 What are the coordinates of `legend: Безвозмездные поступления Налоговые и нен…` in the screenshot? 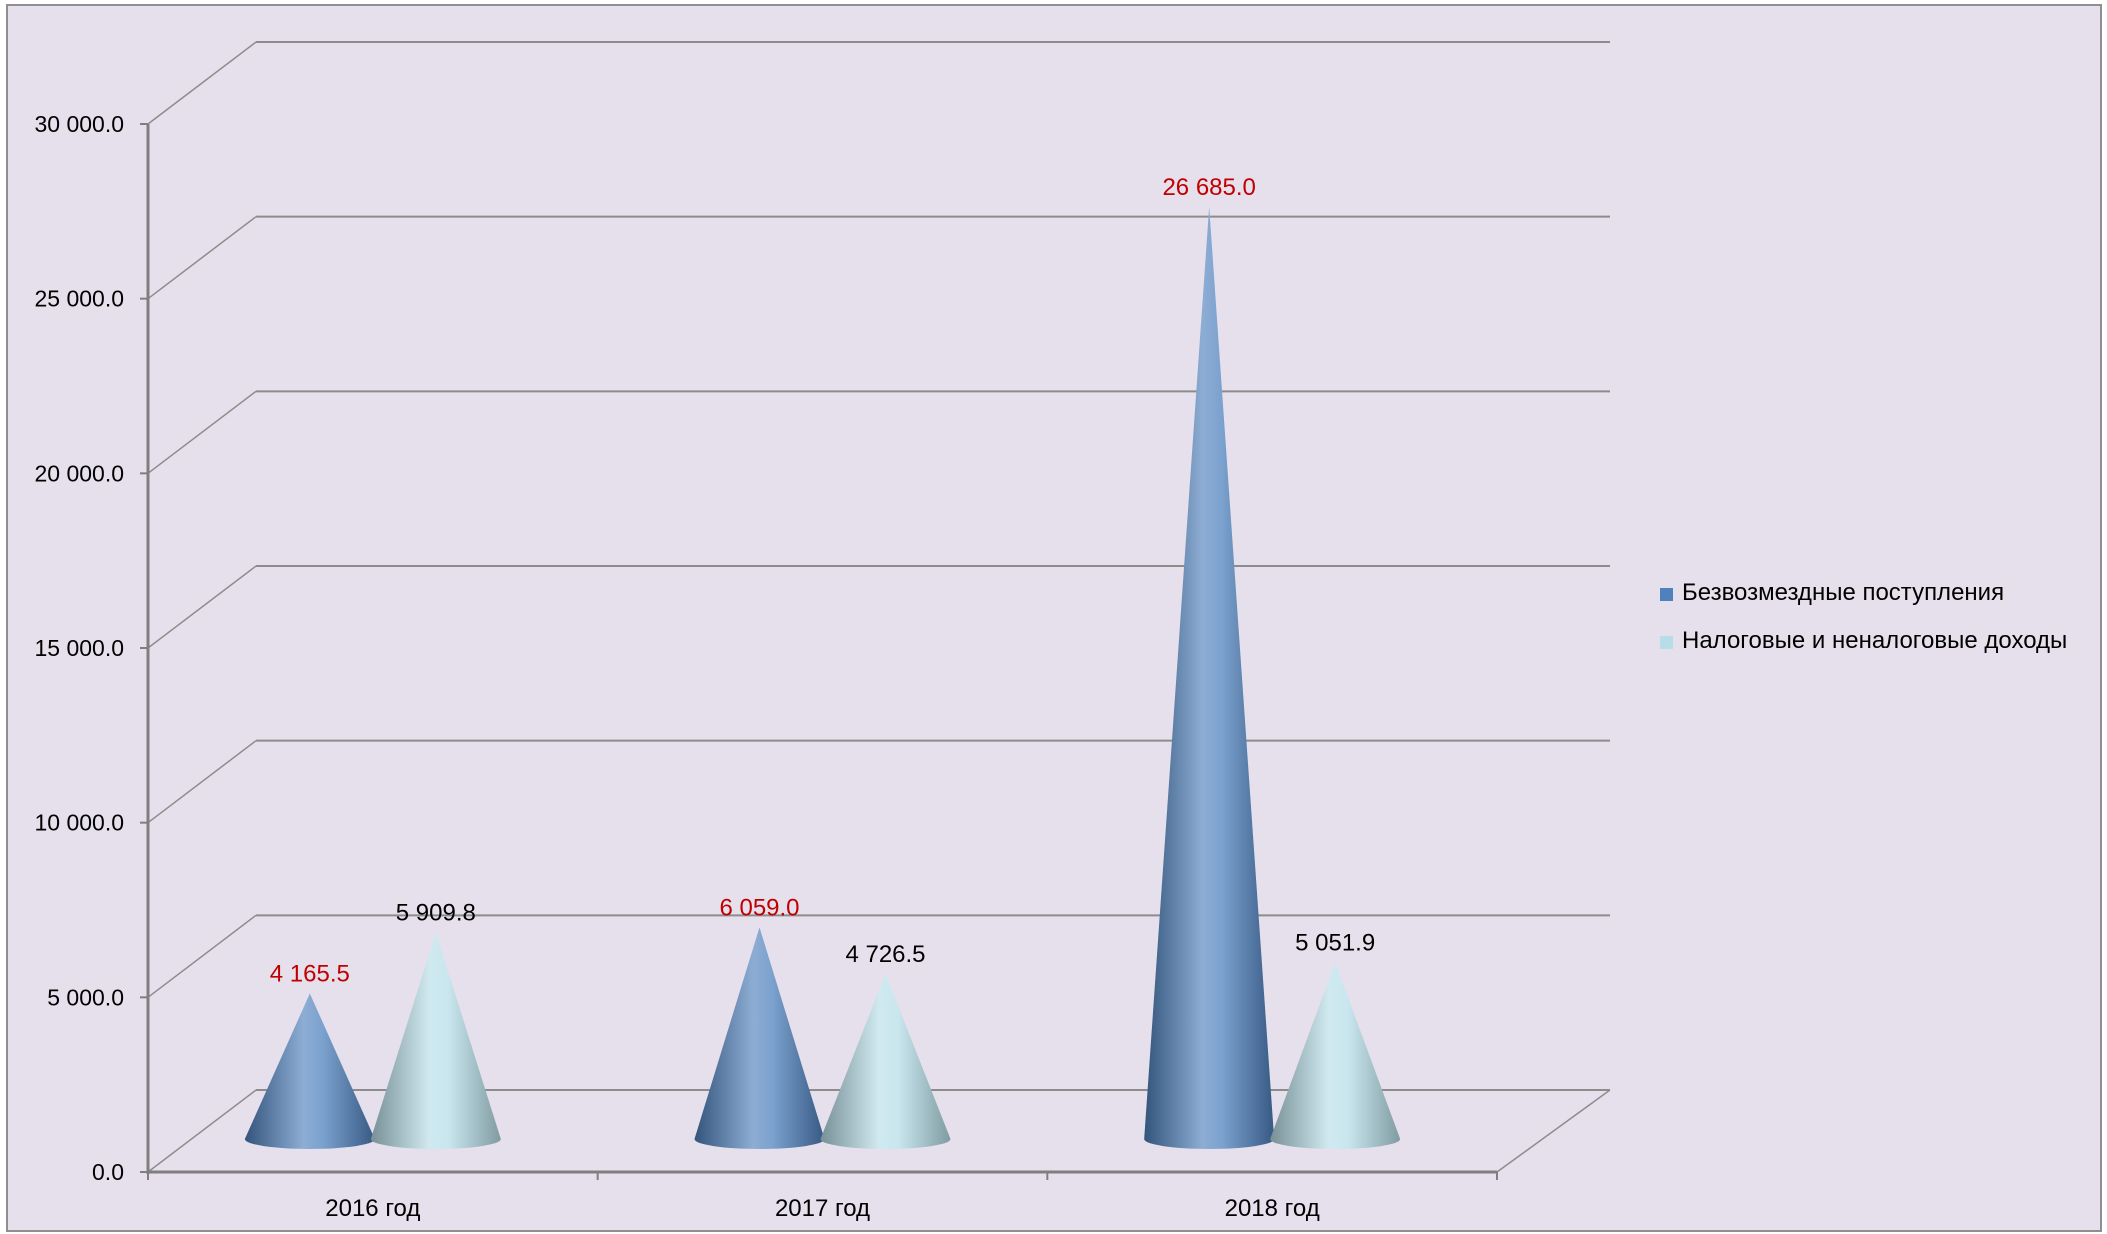 It's located at (1863, 616).